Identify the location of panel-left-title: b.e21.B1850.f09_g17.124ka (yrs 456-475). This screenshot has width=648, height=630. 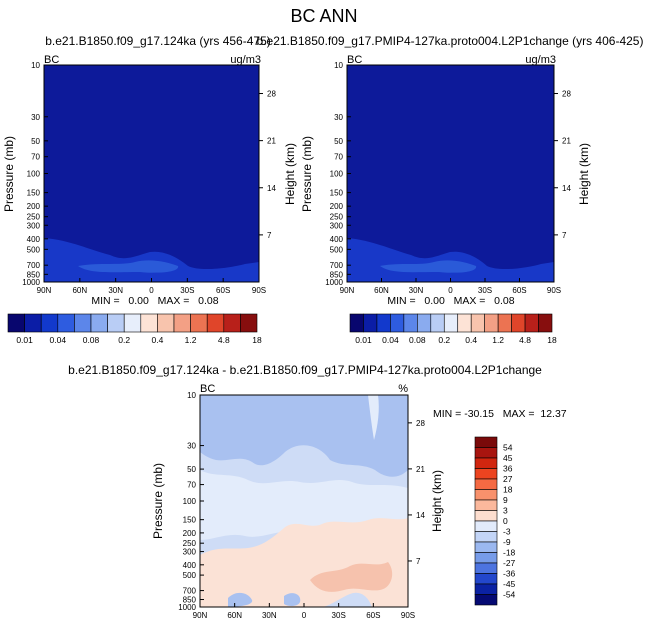
(158, 41).